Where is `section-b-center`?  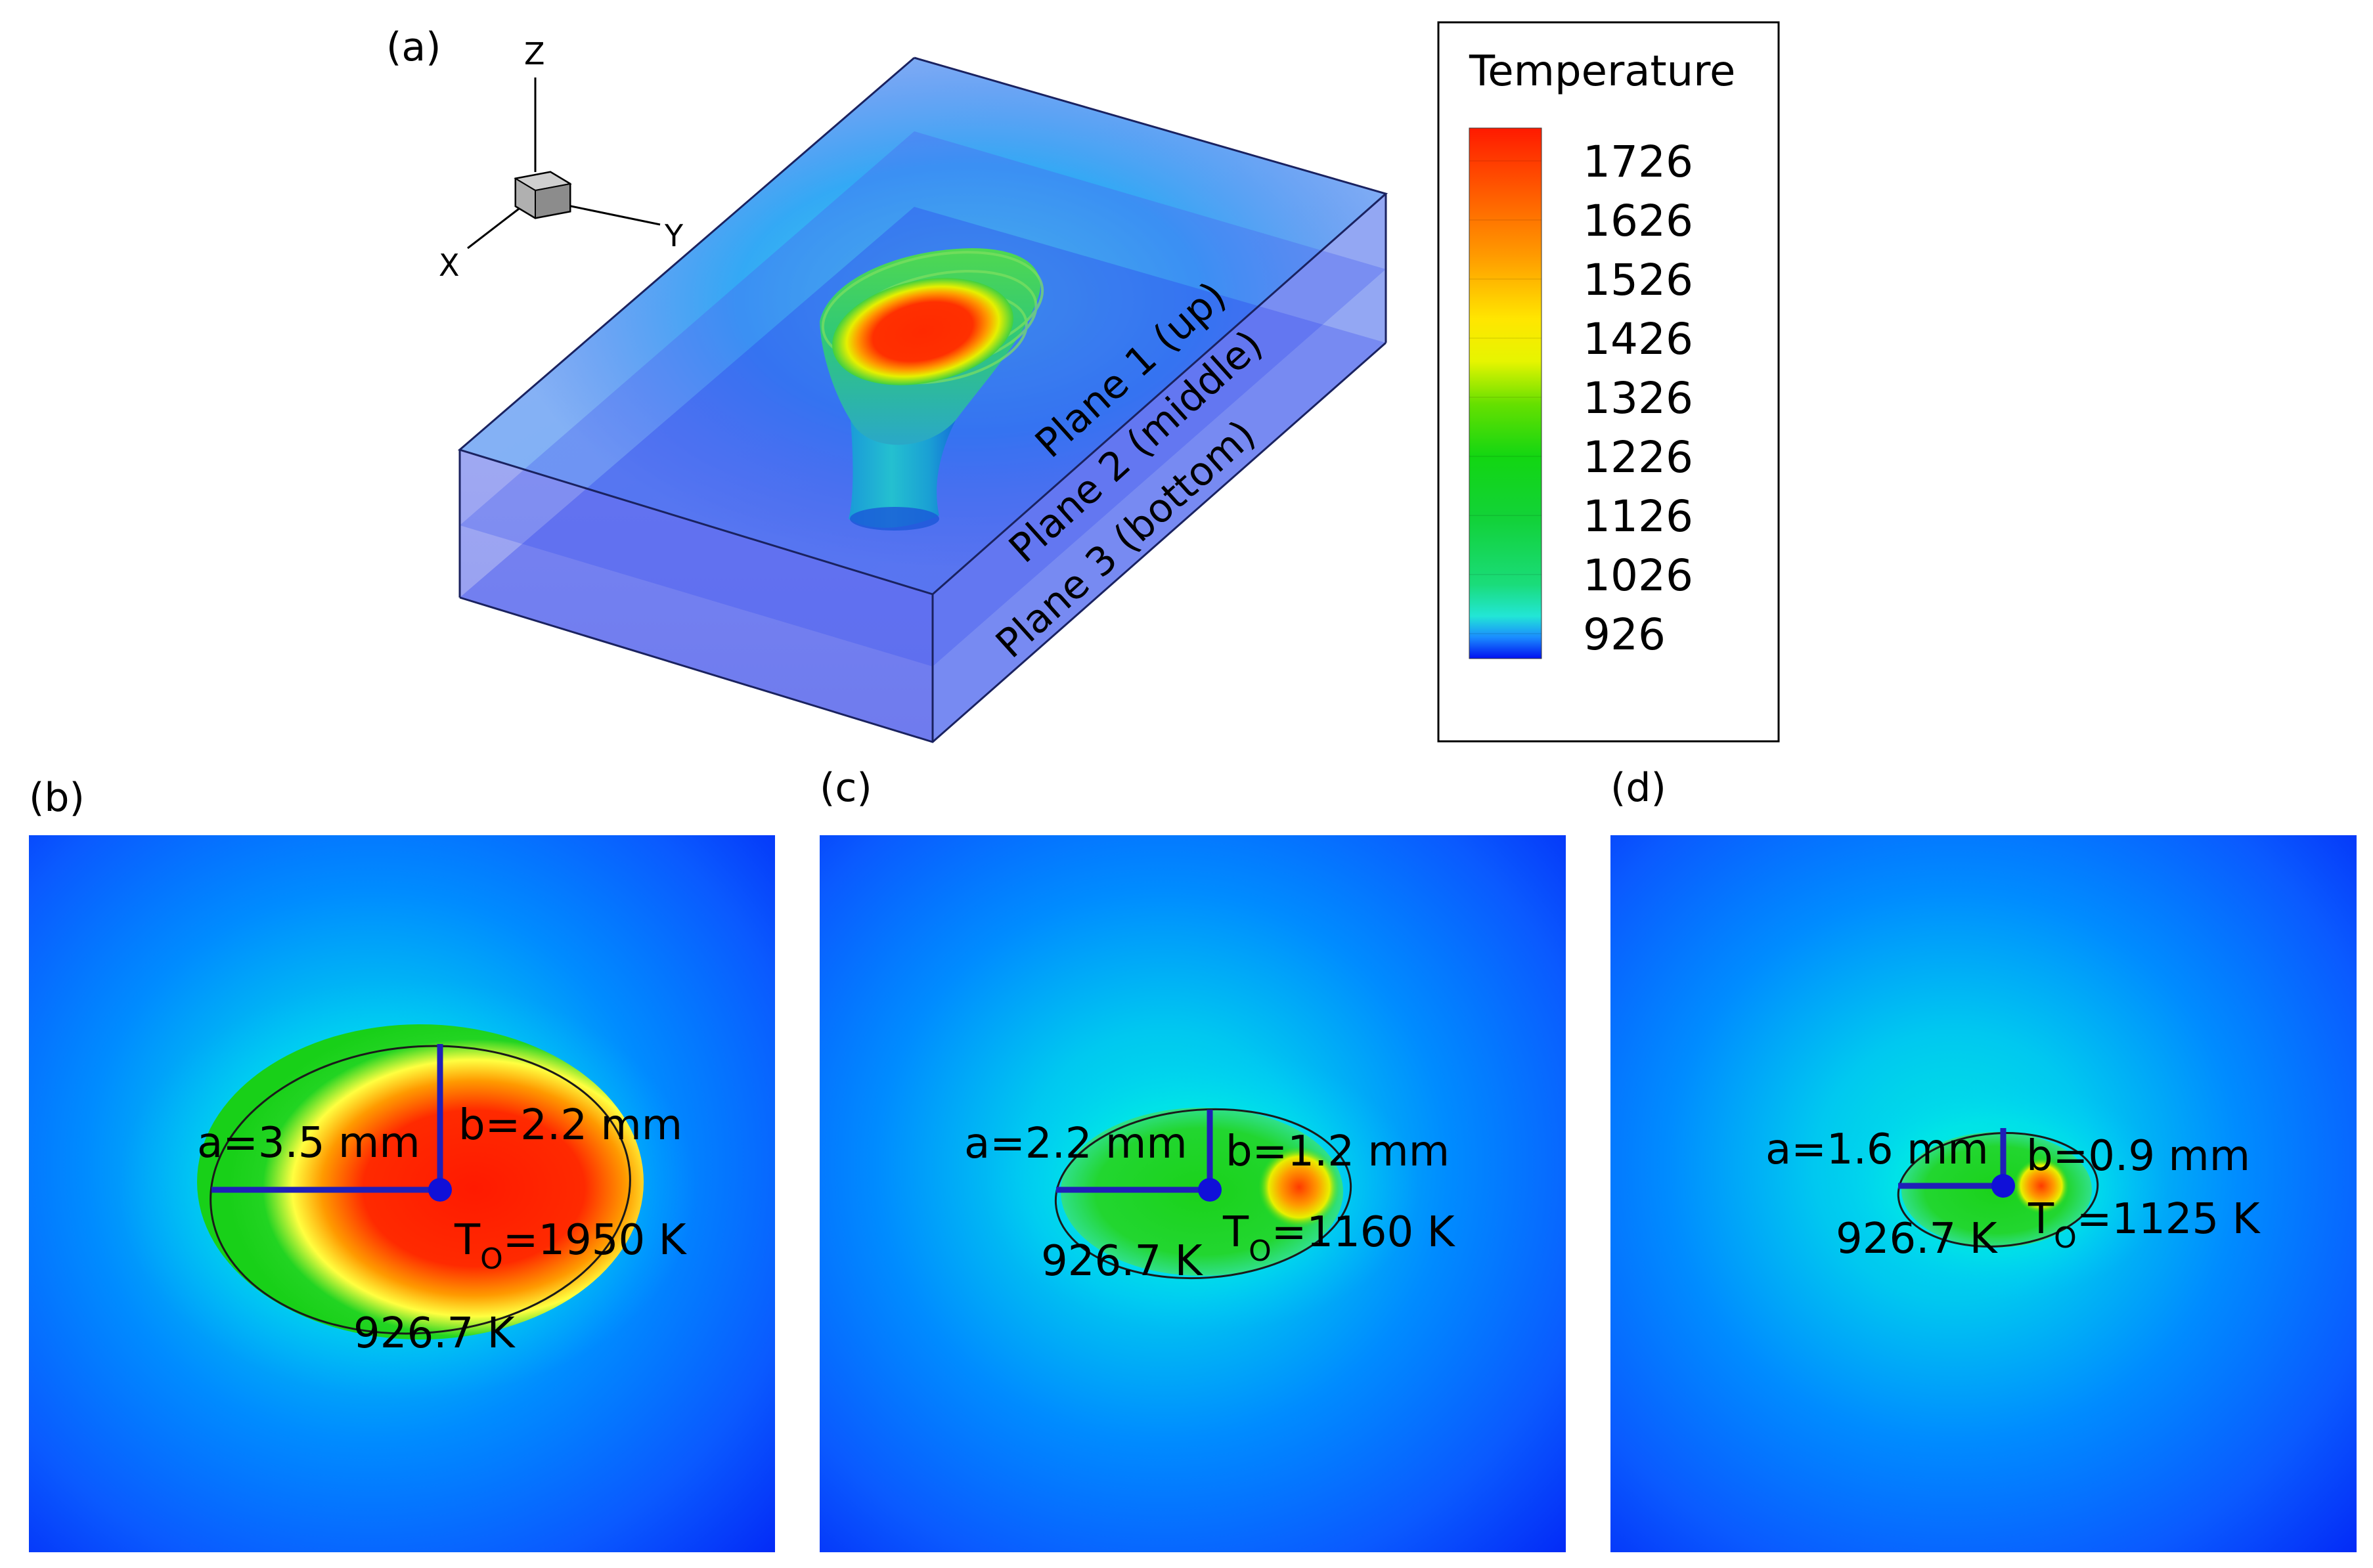
section-b-center is located at coordinates (440, 1190).